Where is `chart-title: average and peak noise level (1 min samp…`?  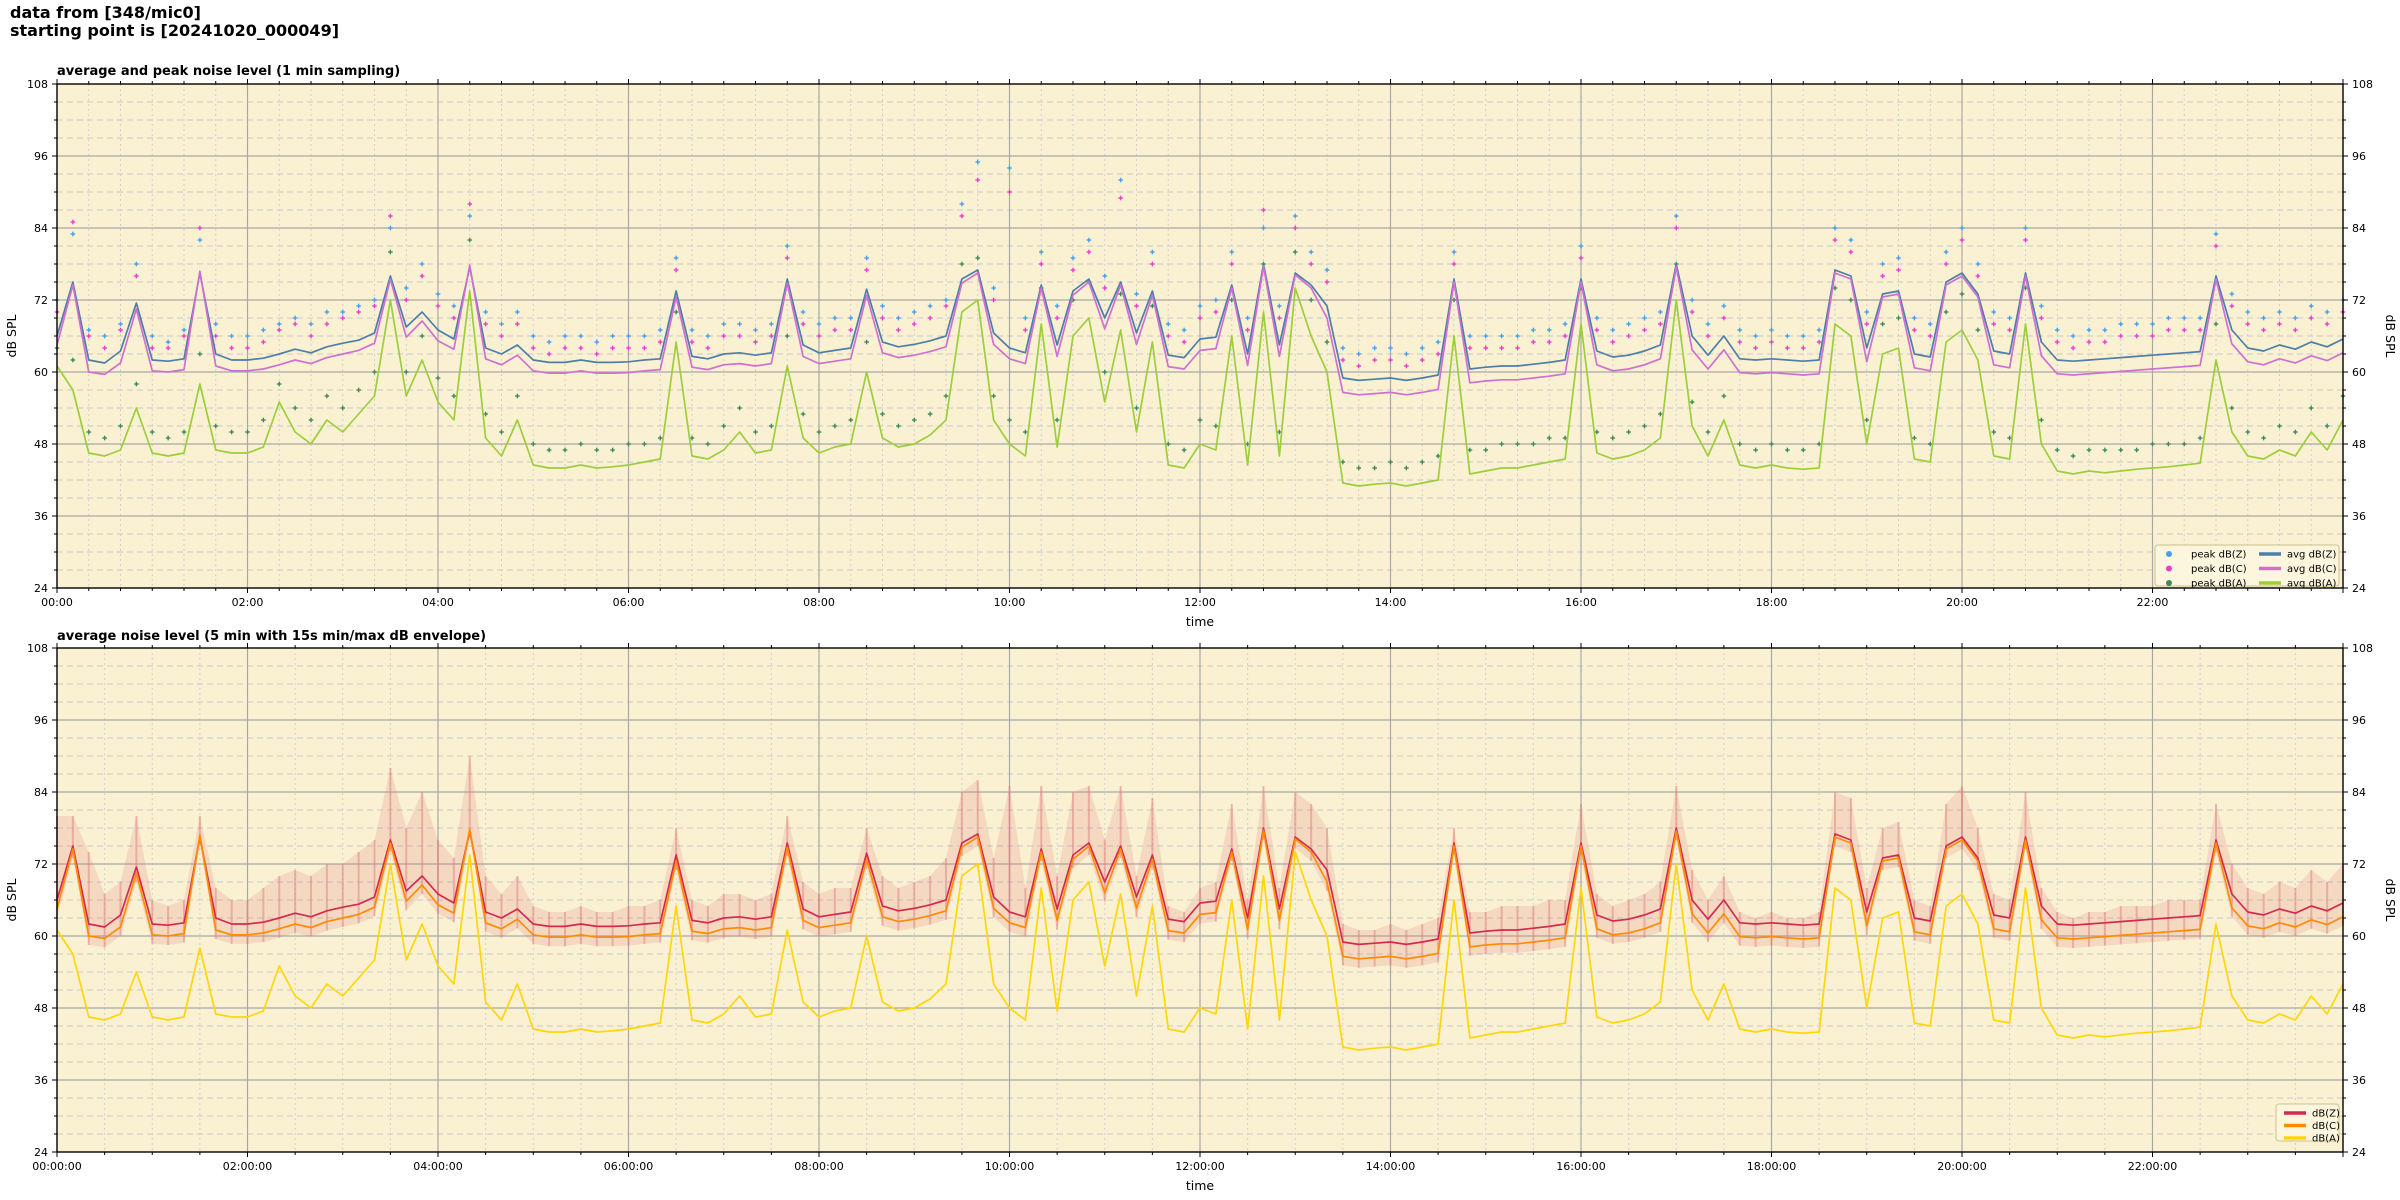 chart-title: average and peak noise level (1 min samp… is located at coordinates (228, 71).